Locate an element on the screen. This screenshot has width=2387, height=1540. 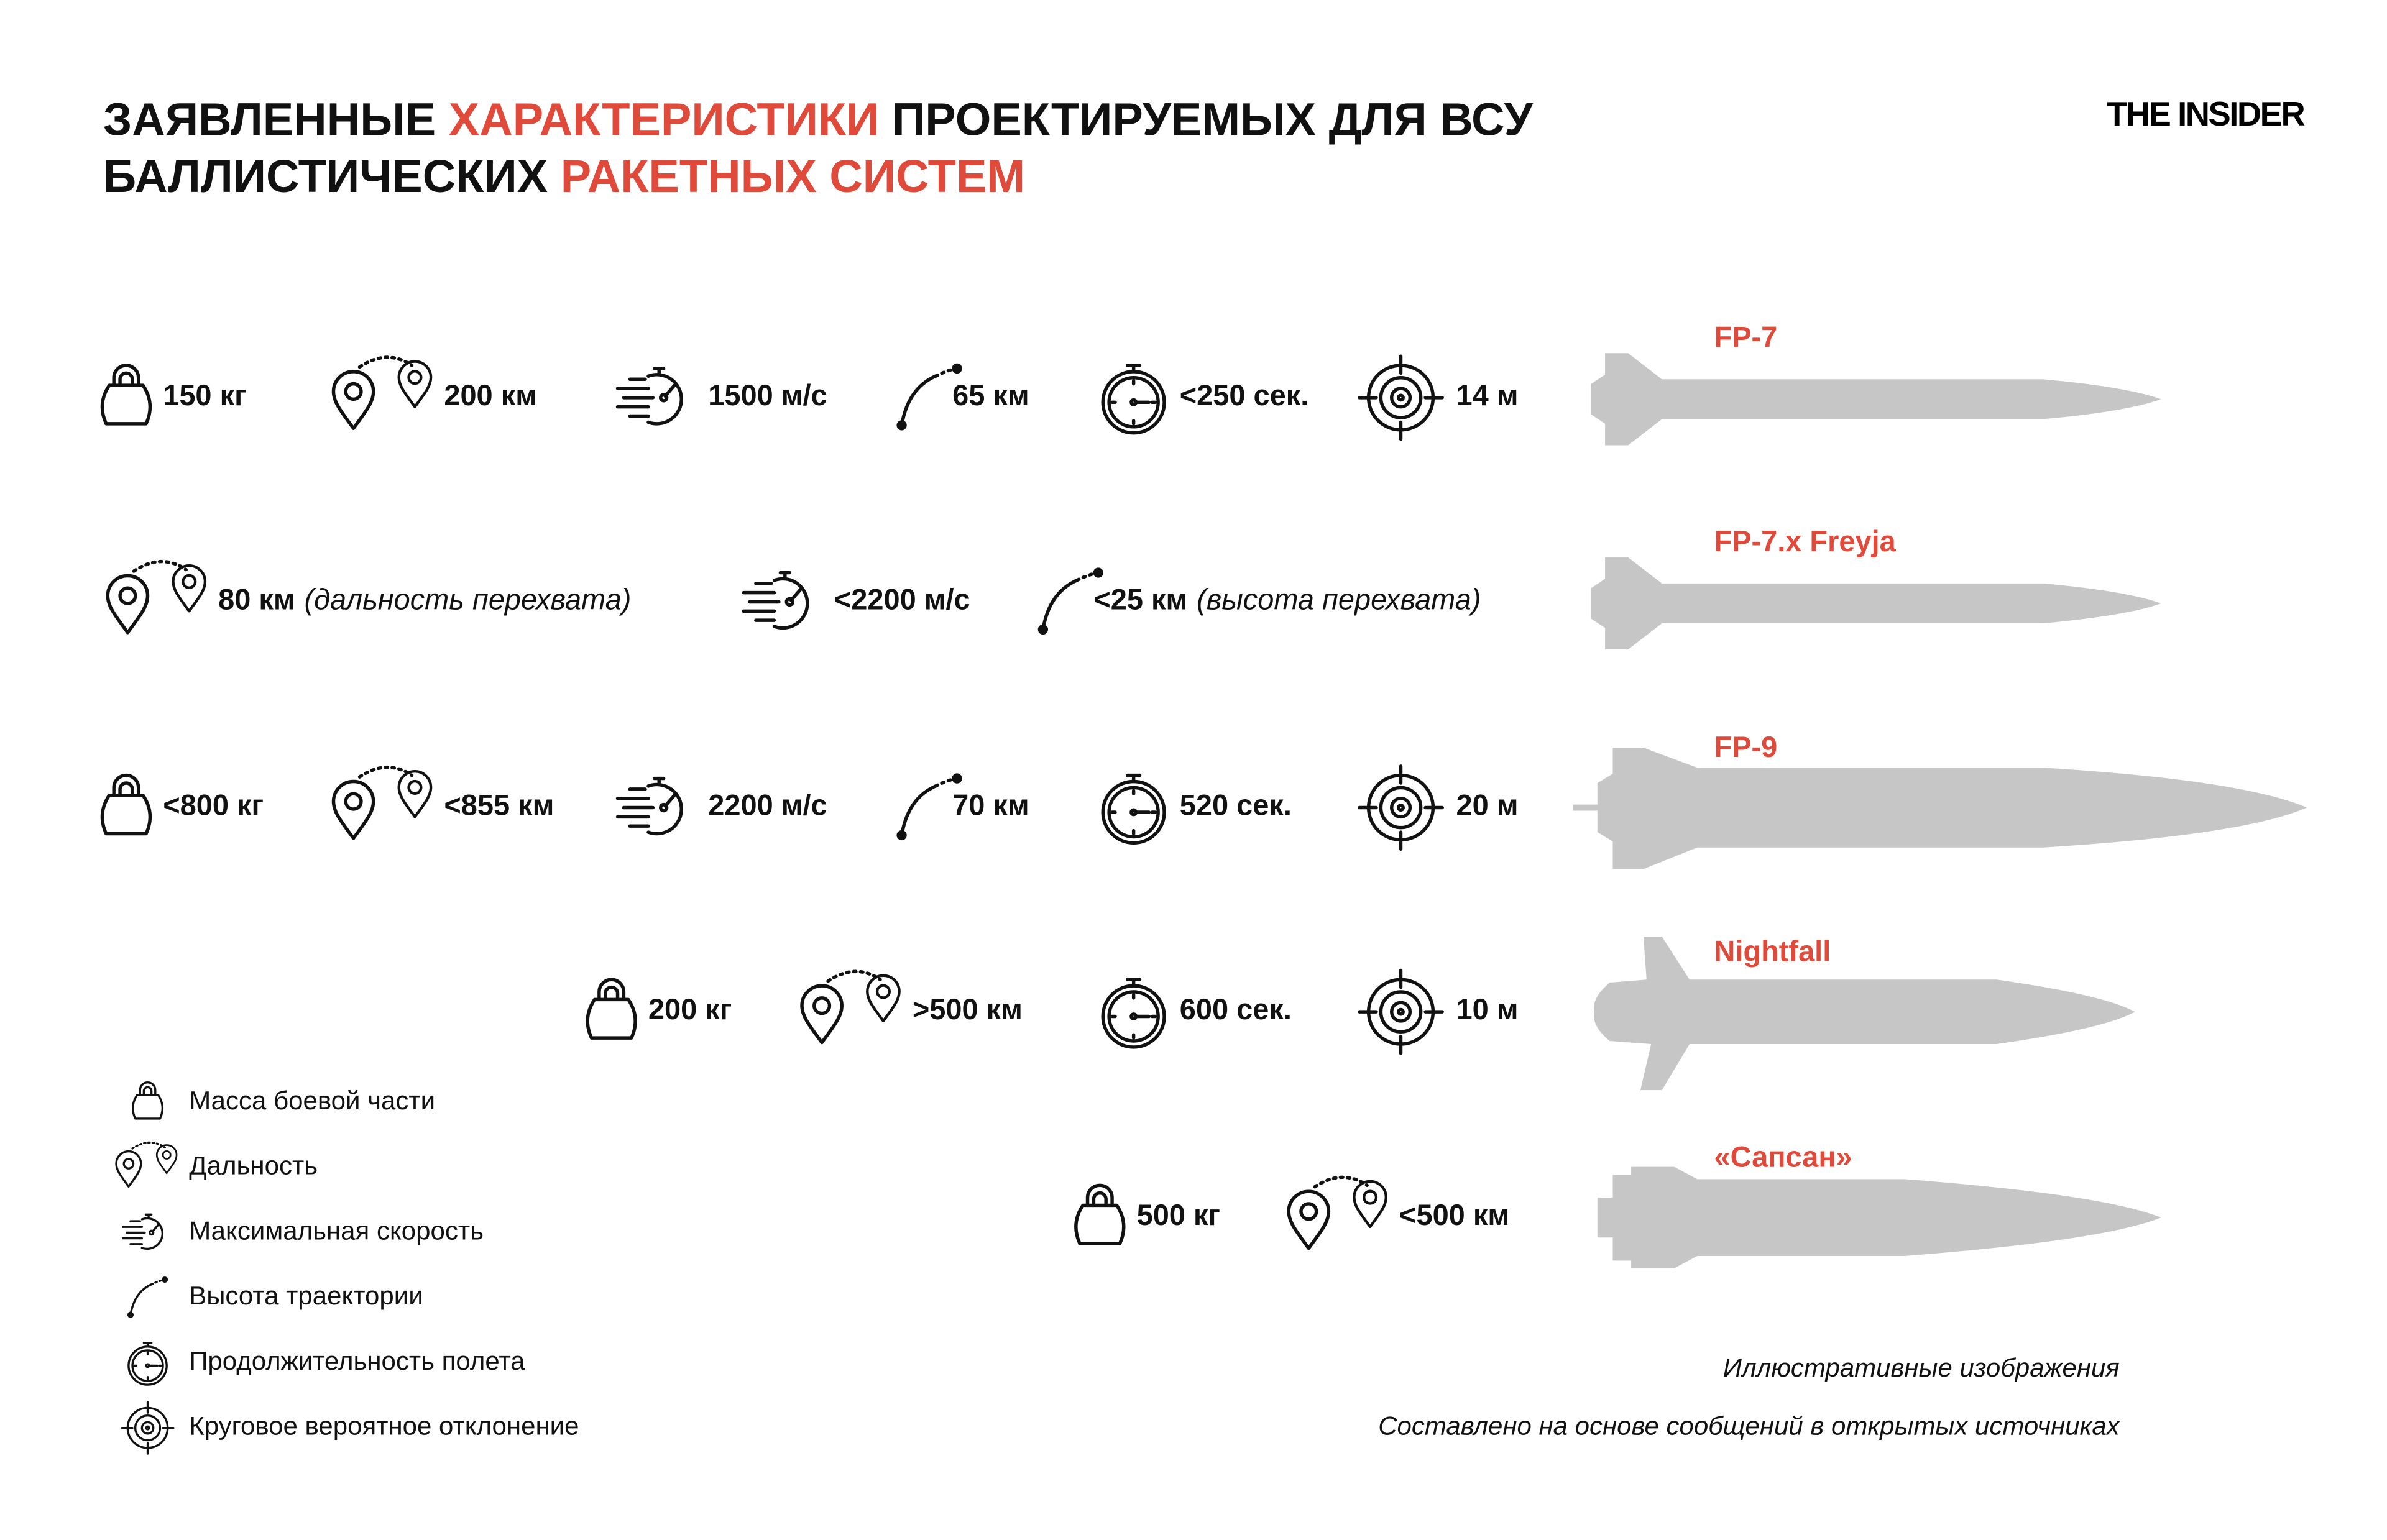
value-text: 520 сек. is located at coordinates (1236, 806).